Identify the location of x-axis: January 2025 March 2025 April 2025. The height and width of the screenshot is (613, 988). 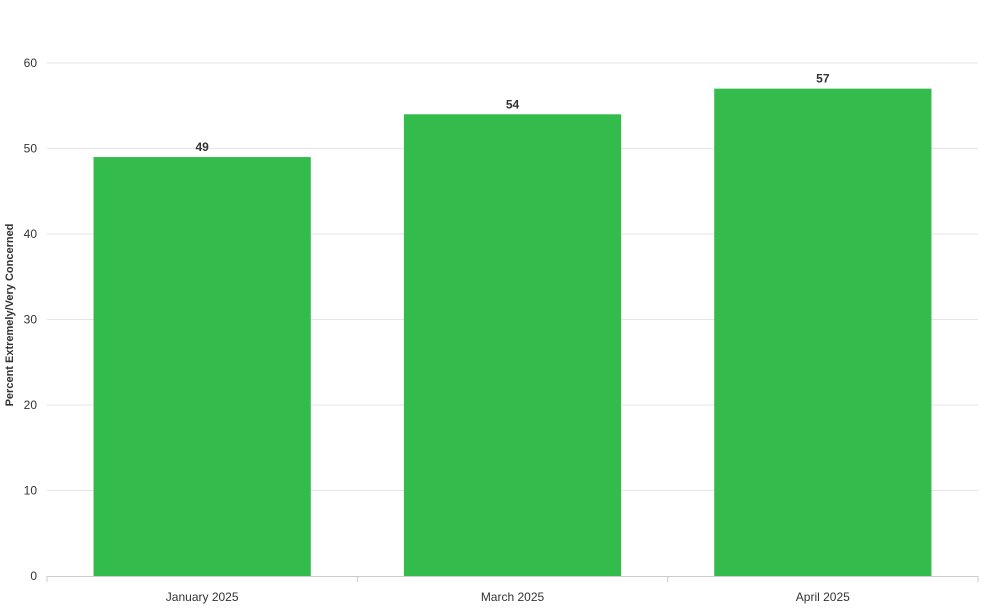
(512, 590).